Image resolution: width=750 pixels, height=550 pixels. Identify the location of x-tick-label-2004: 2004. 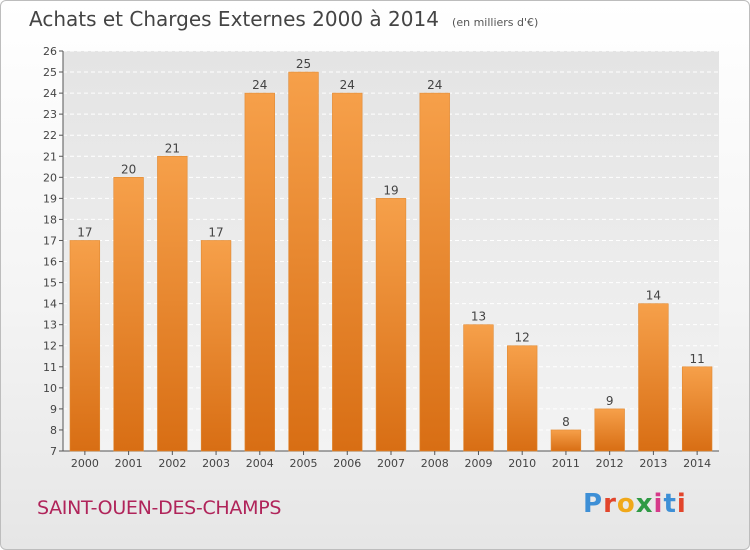
(260, 463).